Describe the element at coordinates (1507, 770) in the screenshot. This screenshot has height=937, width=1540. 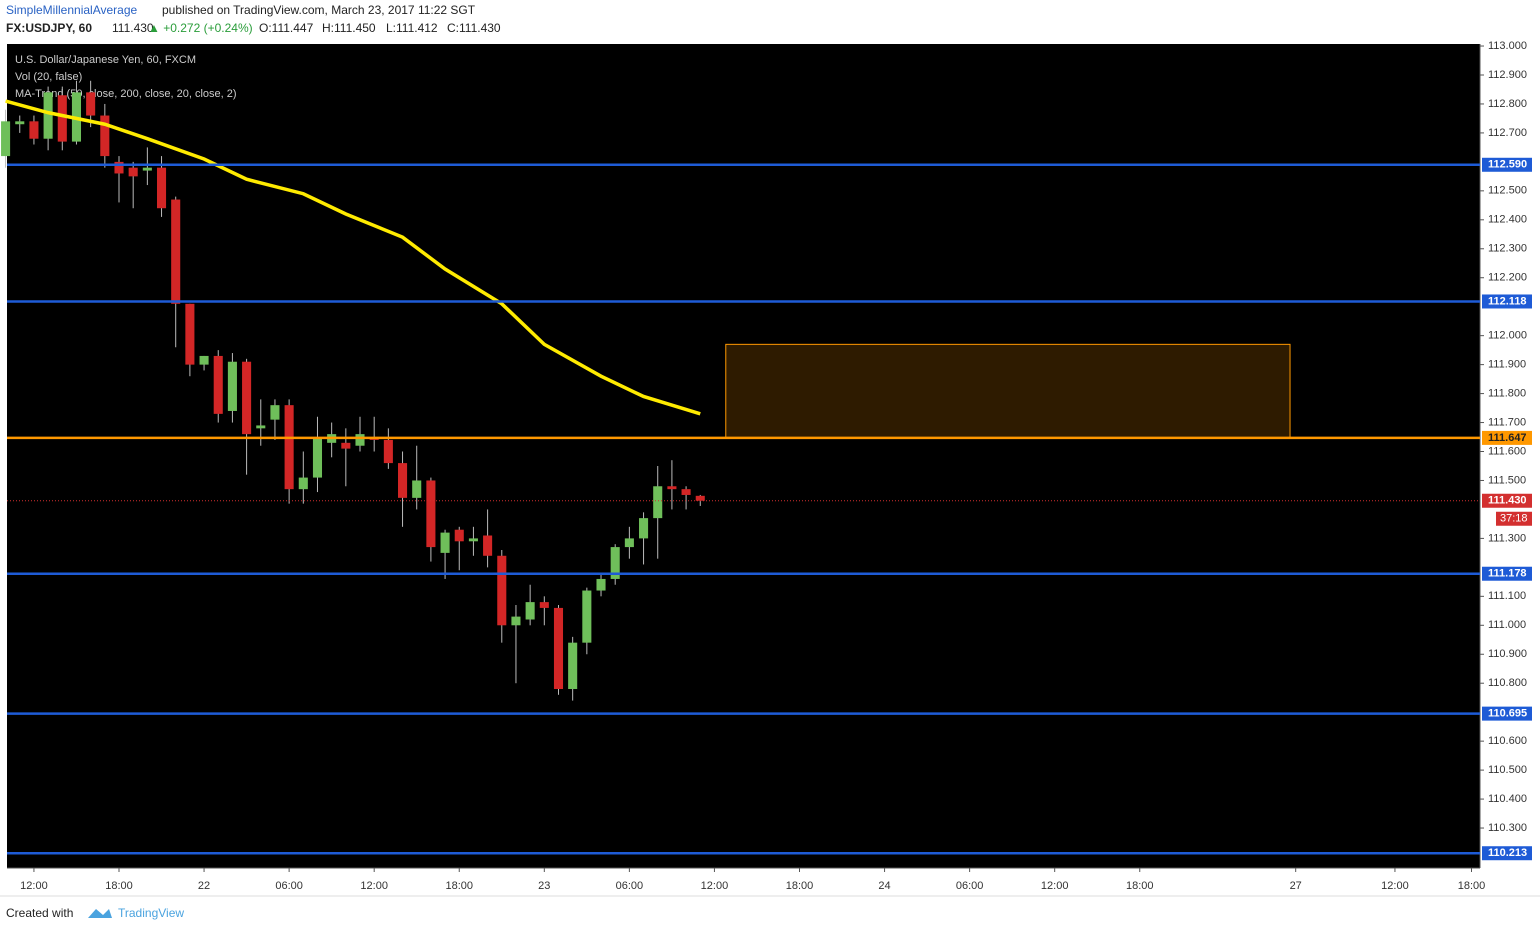
I see `y-tick-label: 110.500` at that location.